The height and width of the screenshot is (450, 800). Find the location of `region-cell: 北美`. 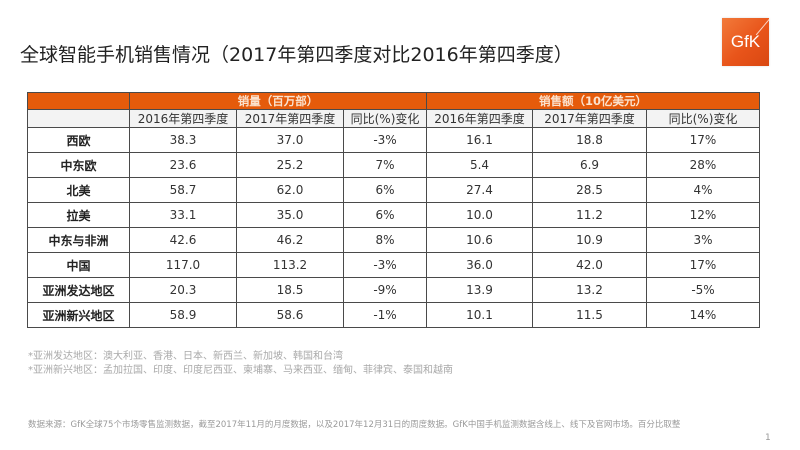

region-cell: 北美 is located at coordinates (78, 190).